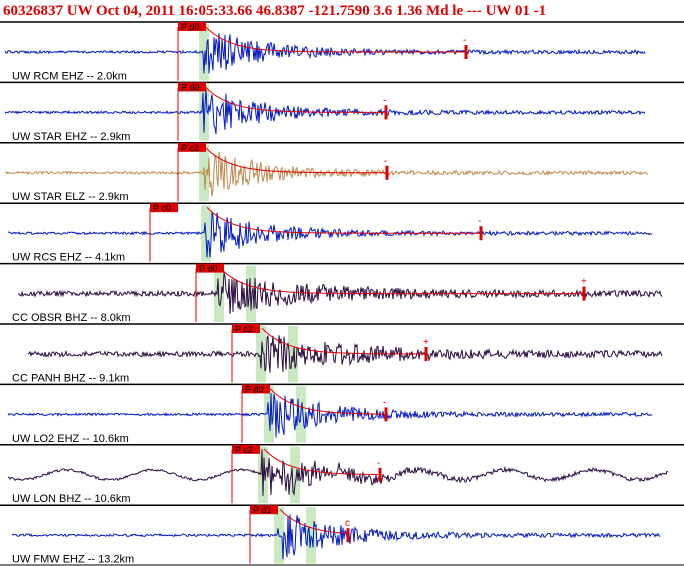  I want to click on channel-label: UW RCM EHZ -- 2.0km, so click(69, 76).